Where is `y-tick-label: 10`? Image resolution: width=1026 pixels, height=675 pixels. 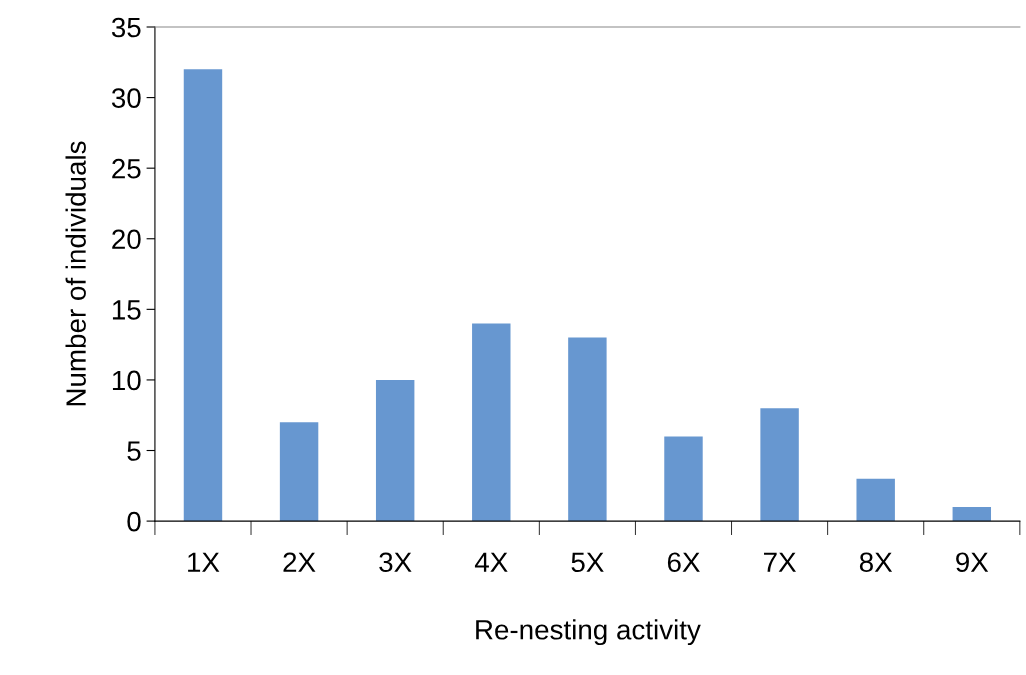 y-tick-label: 10 is located at coordinates (126, 380).